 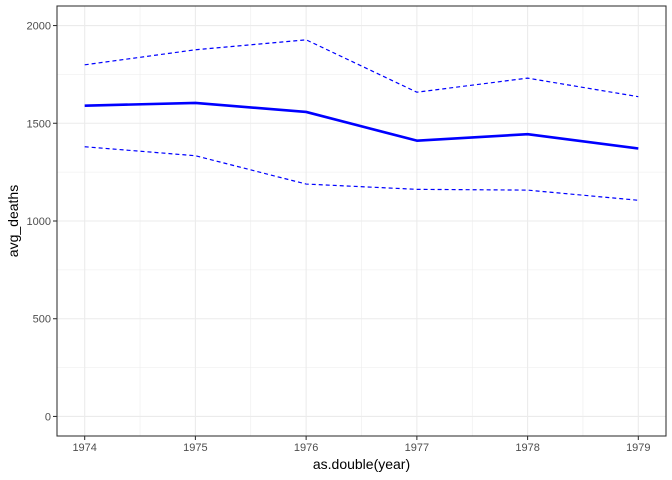 I want to click on y-axis: 0 500 1000 1500 2000, so click(x=42, y=222).